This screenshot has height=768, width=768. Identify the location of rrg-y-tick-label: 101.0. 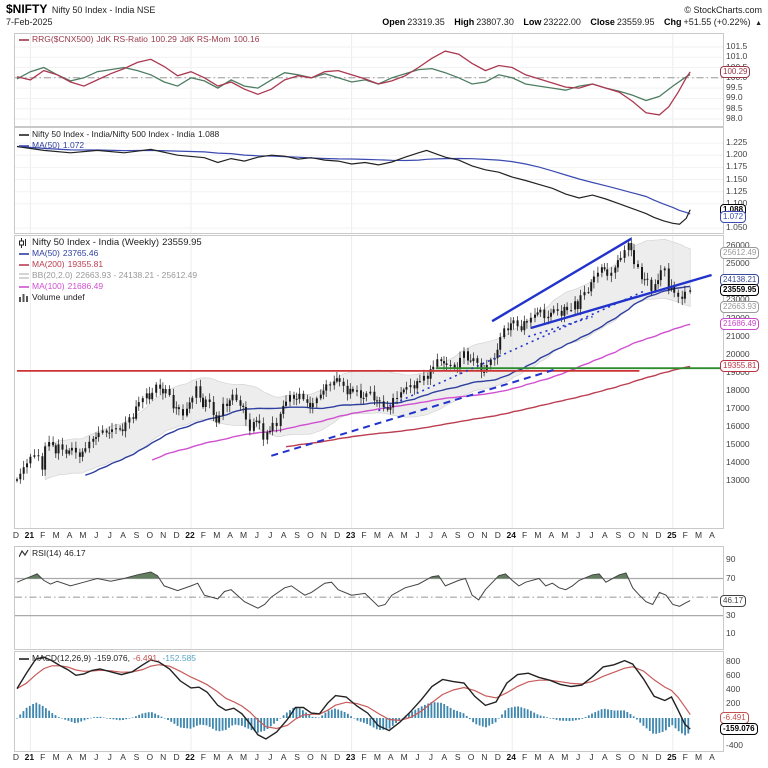
(737, 56).